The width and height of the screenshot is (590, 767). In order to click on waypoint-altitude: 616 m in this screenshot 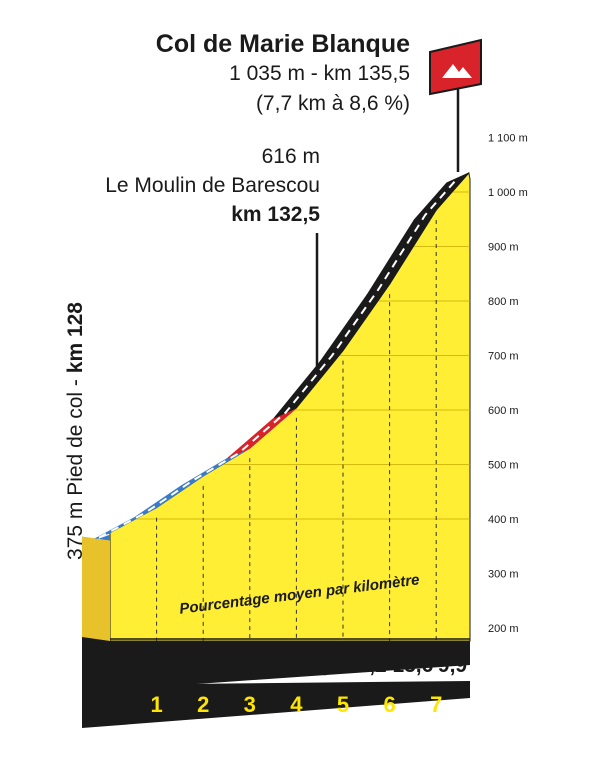, I will do `click(290, 156)`.